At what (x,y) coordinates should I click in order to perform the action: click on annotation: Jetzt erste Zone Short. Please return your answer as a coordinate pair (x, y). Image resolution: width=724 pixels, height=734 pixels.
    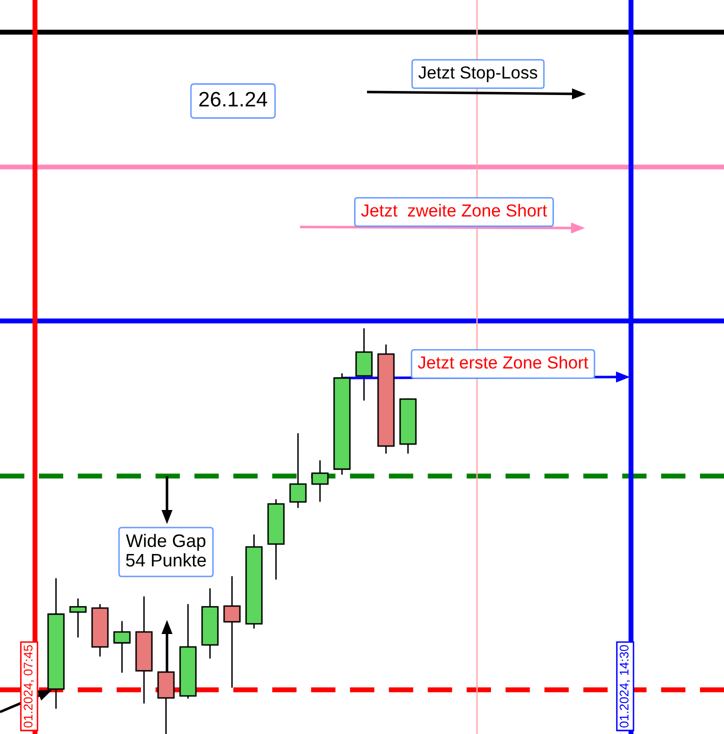
    Looking at the image, I should click on (503, 362).